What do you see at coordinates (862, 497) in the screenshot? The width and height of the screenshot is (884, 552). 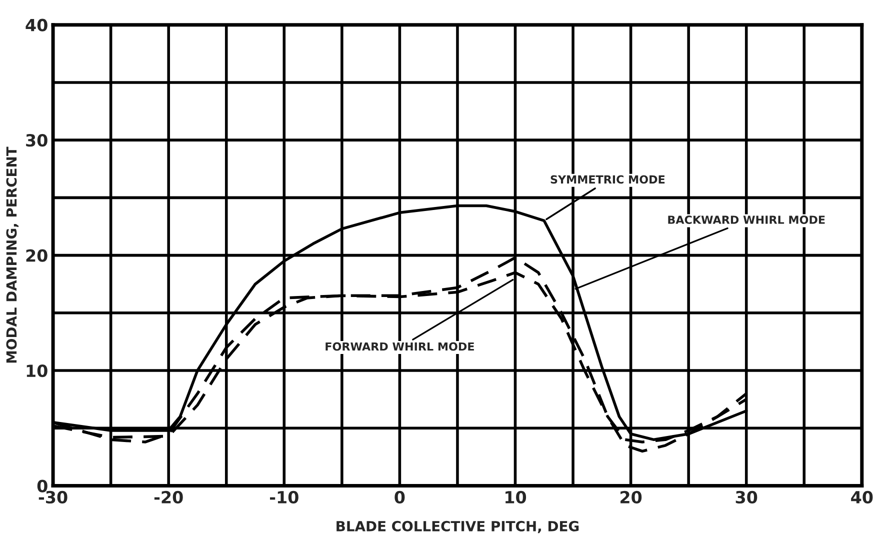 I see `x-tick-label: 40` at bounding box center [862, 497].